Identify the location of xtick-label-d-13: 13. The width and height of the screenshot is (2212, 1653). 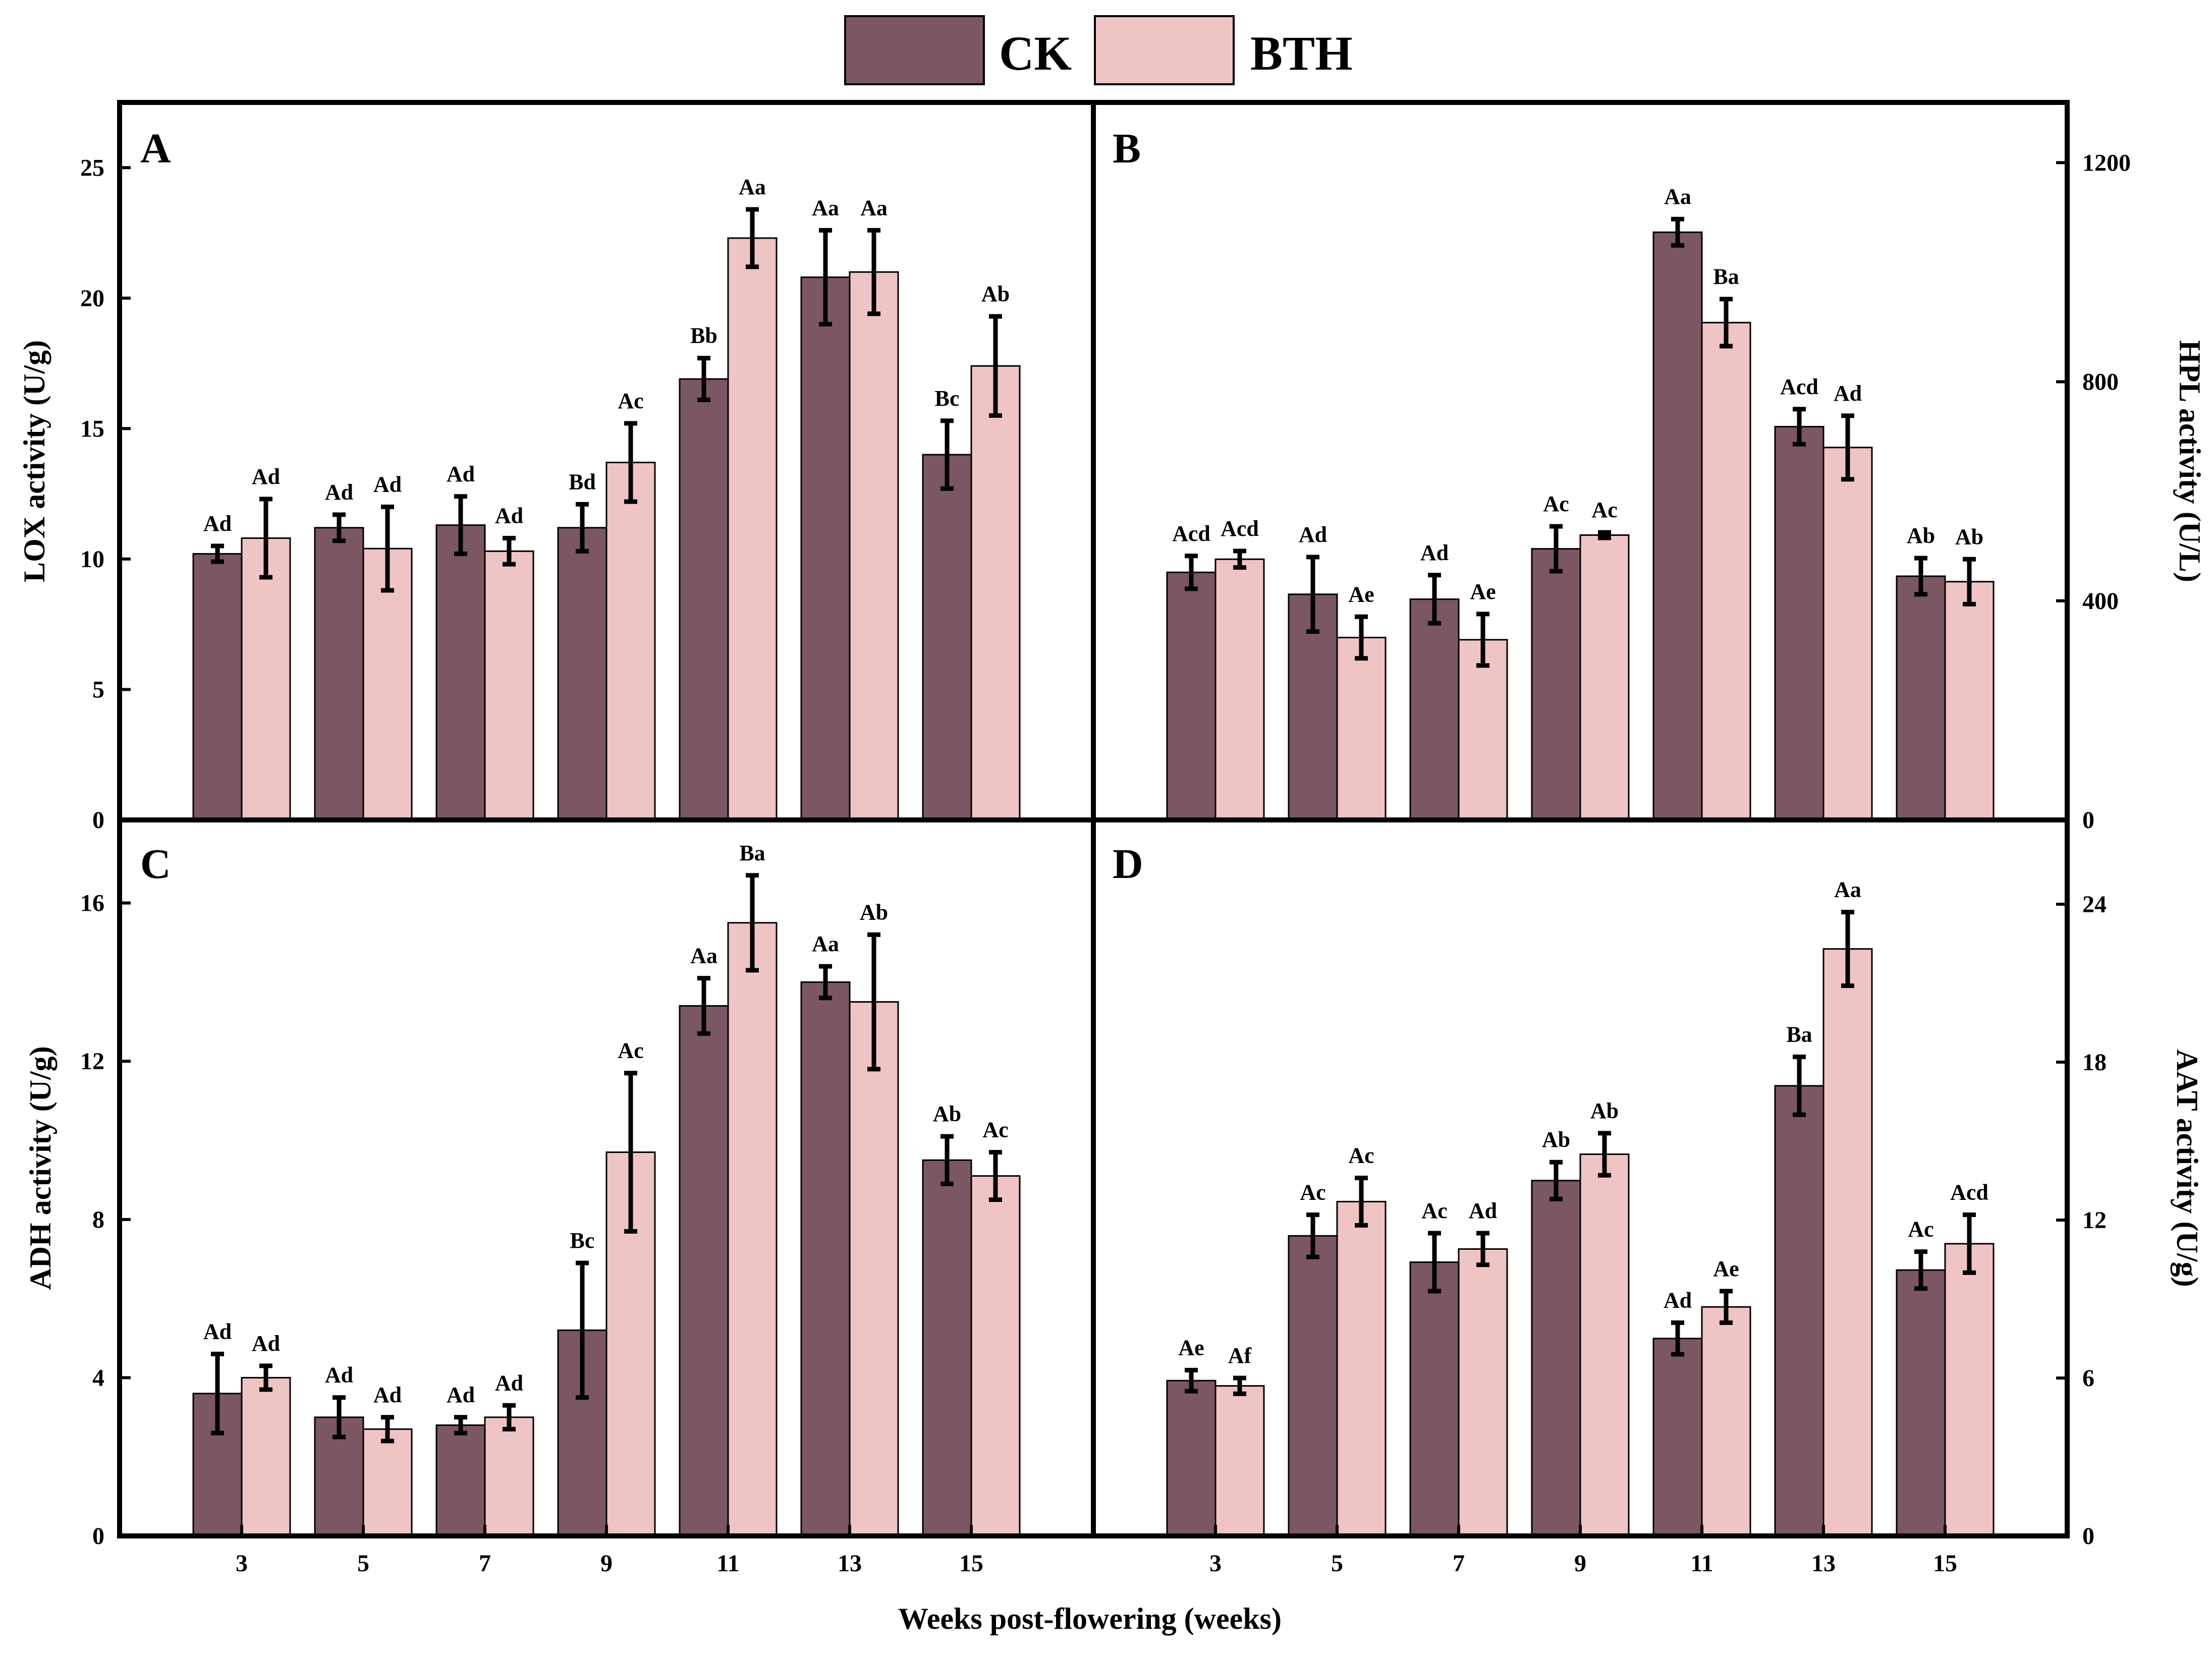
(1823, 1563).